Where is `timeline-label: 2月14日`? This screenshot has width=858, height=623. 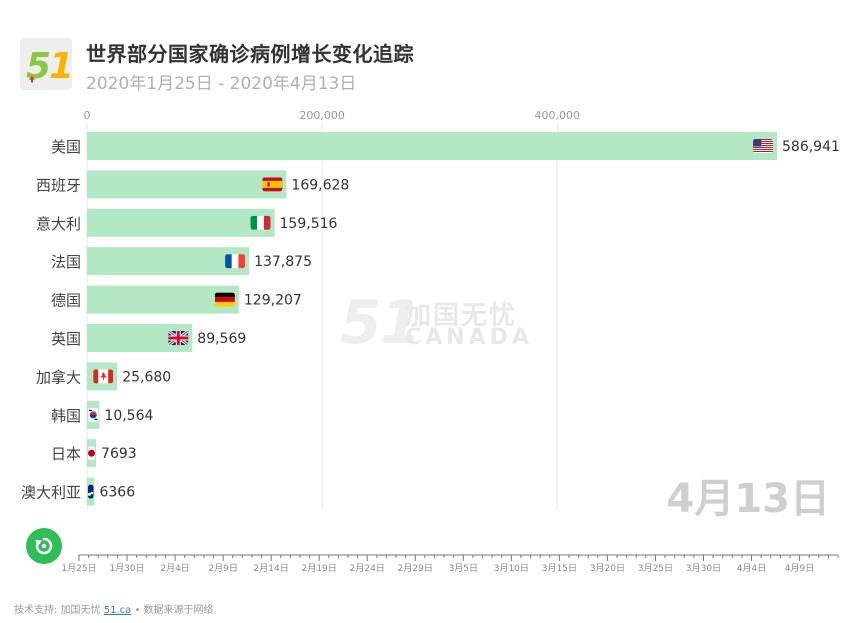
timeline-label: 2月14日 is located at coordinates (271, 568).